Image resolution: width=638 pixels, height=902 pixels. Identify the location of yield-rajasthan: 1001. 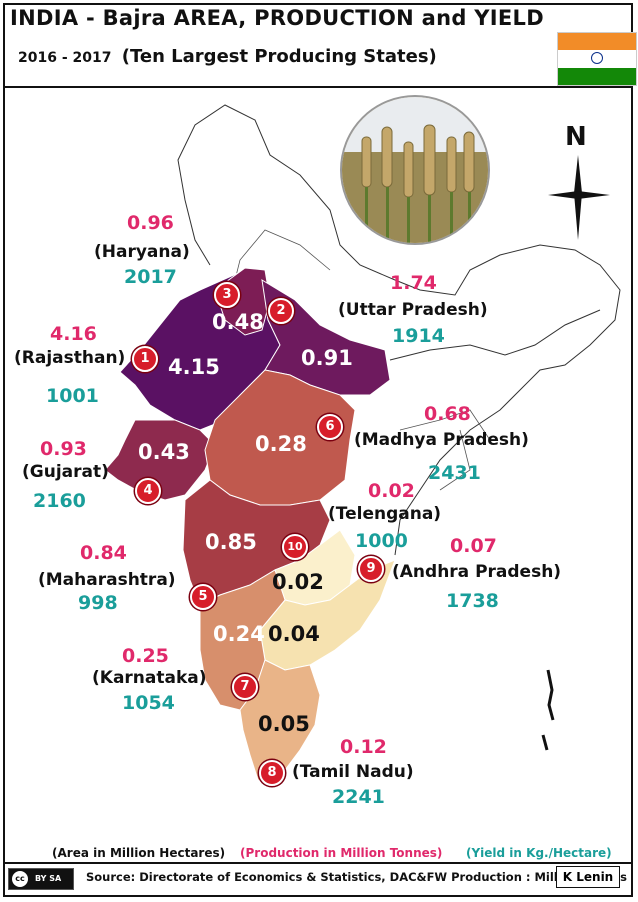
(72, 396).